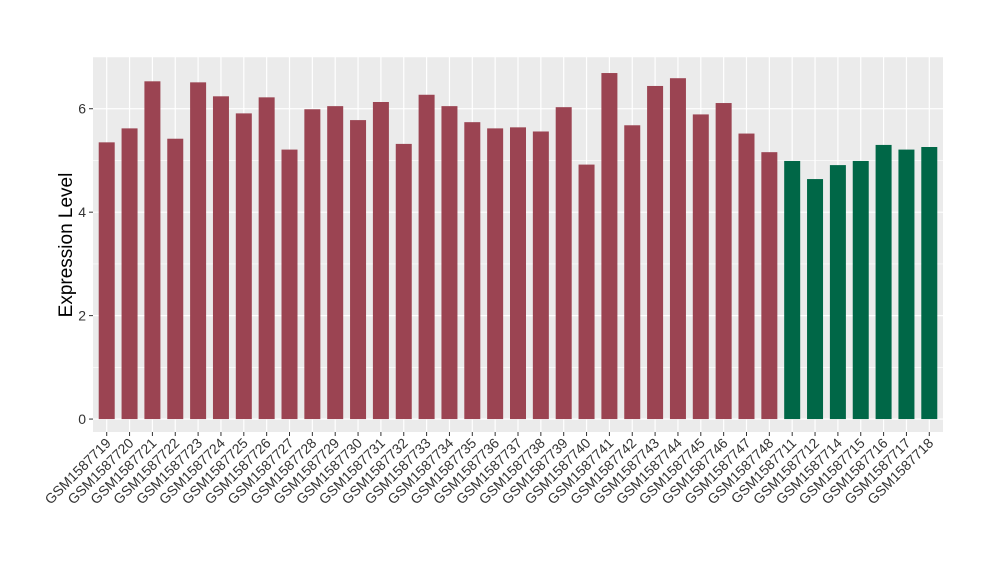 This screenshot has height=580, width=1000. I want to click on bar-GSM1587732, so click(403, 281).